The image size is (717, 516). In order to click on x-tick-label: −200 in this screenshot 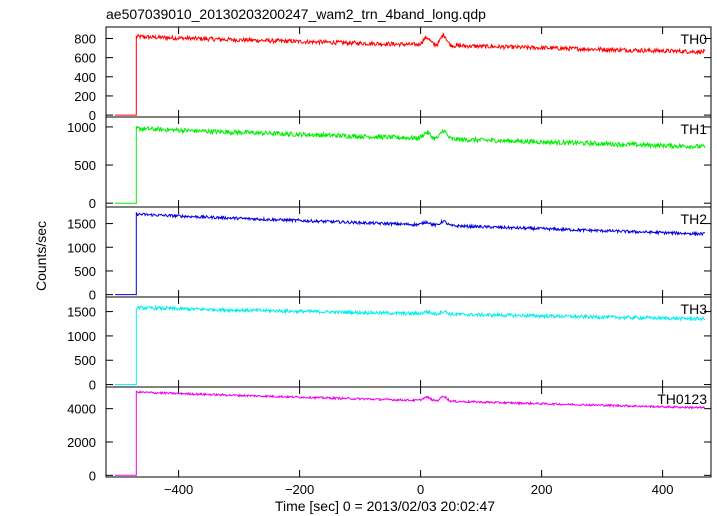, I will do `click(299, 489)`.